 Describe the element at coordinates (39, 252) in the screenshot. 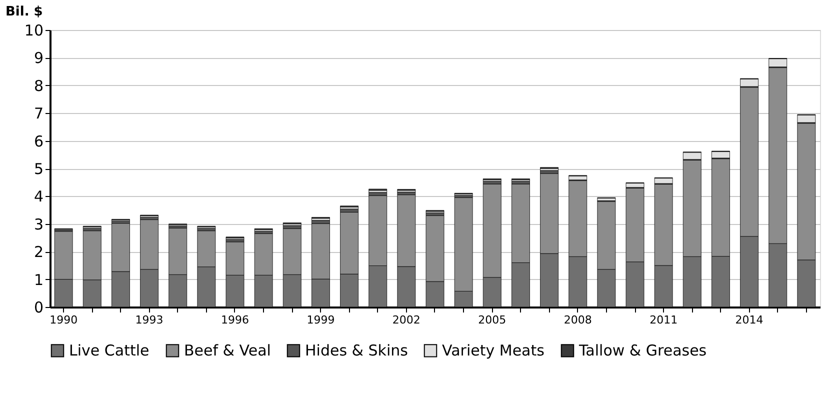

I see `y-tick-label: 2` at that location.